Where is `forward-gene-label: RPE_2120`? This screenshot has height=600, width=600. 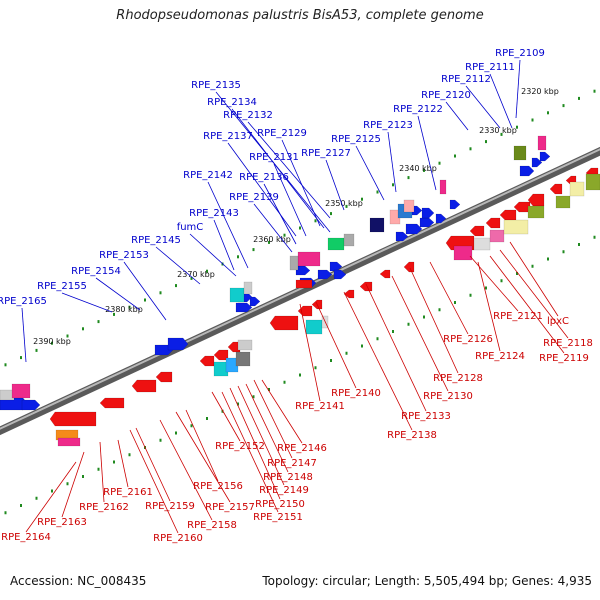 forward-gene-label: RPE_2120 is located at coordinates (446, 95).